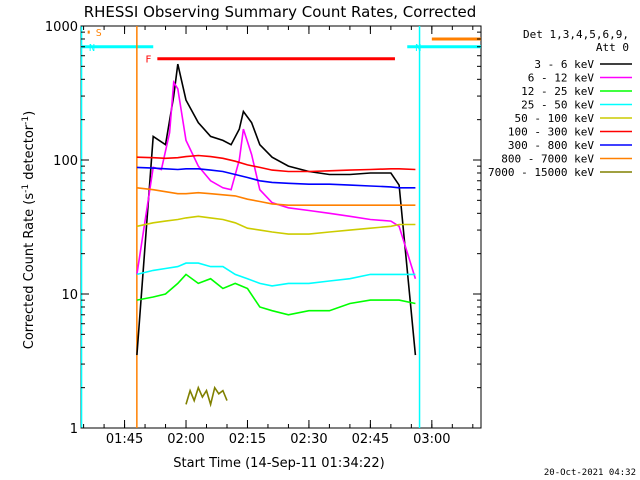 The image size is (640, 480). Describe the element at coordinates (69, 295) in the screenshot. I see `y-tick-label: 10` at that location.